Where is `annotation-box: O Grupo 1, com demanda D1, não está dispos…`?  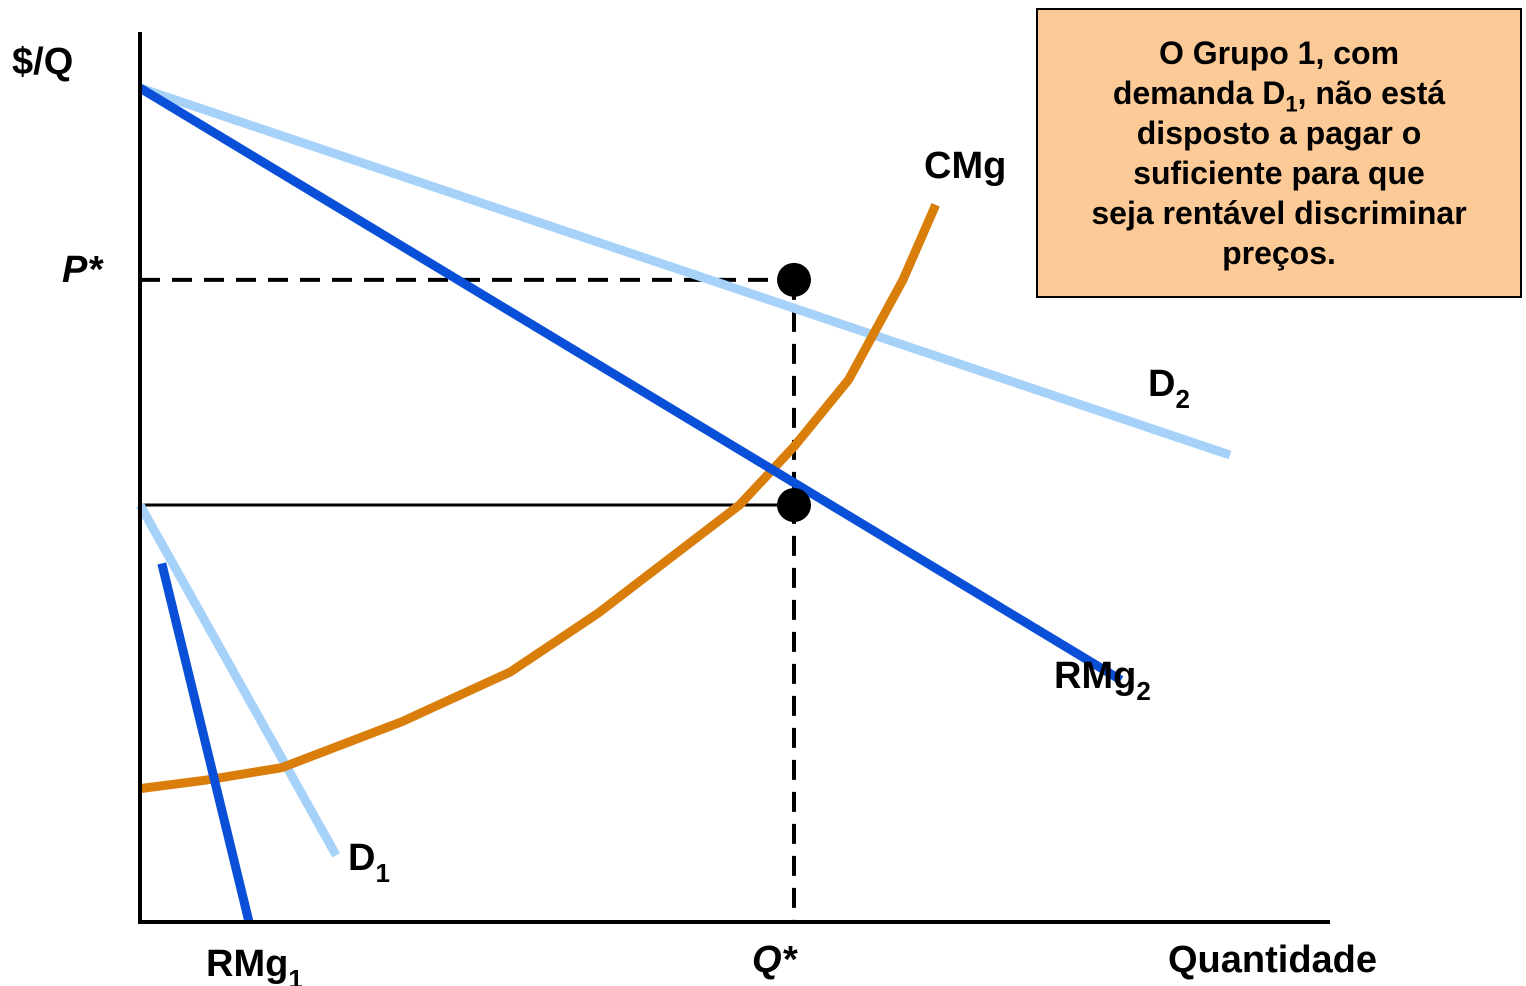
annotation-box: O Grupo 1, com demanda D1, não está dispos… is located at coordinates (1279, 153).